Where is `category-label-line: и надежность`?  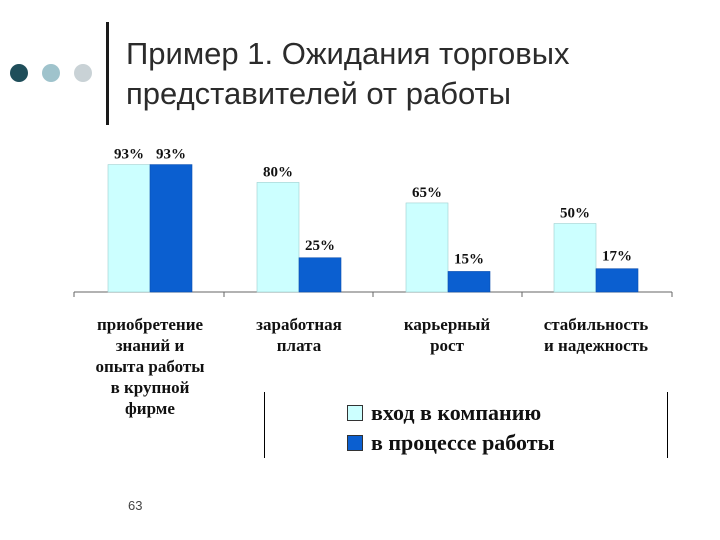
category-label-line: и надежность is located at coordinates (596, 345).